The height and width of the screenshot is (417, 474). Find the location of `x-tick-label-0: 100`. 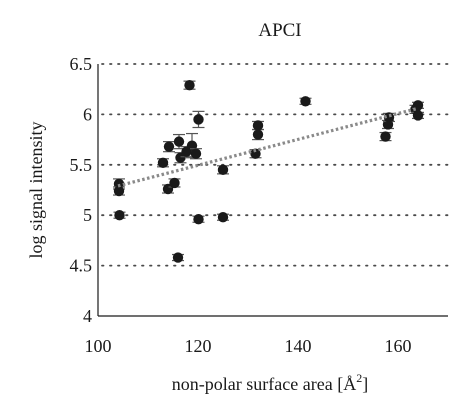

x-tick-label-0: 100 is located at coordinates (98, 346).